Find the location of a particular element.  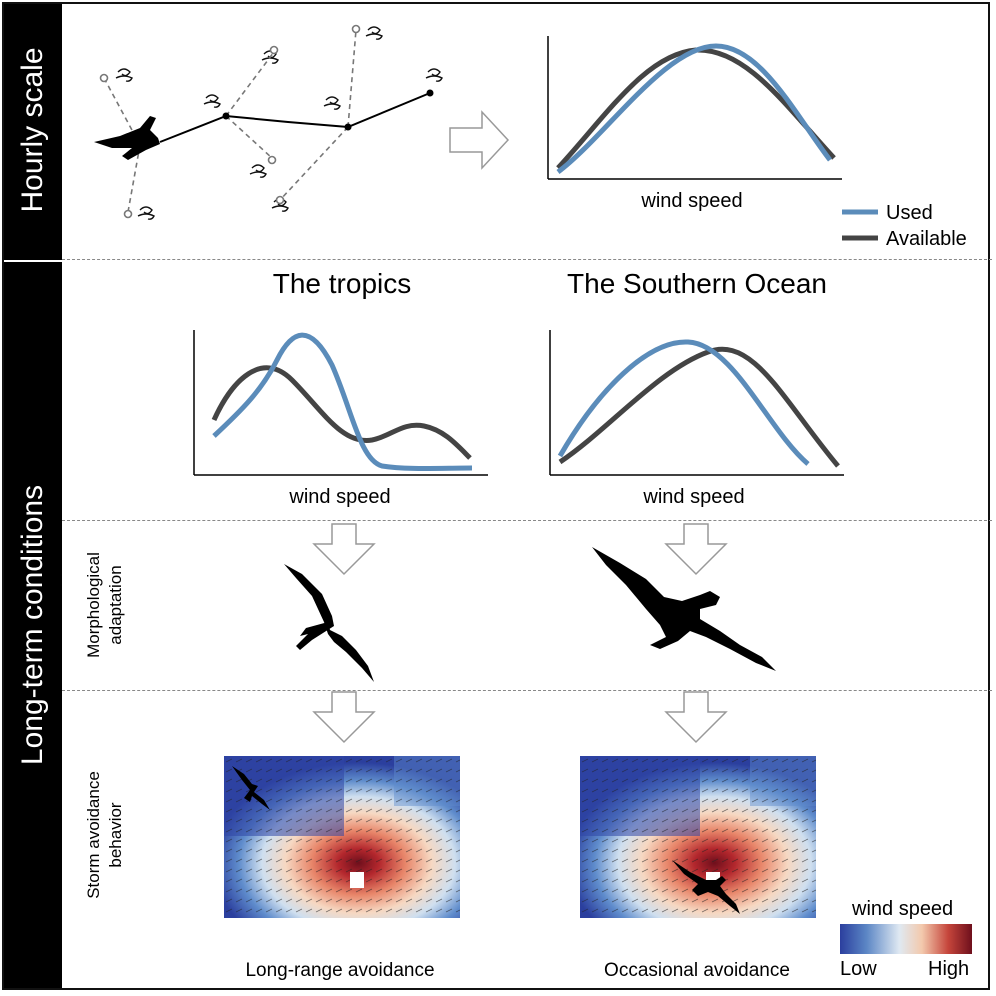

morphological-label: Morphological adaptation is located at coordinates (105, 605).